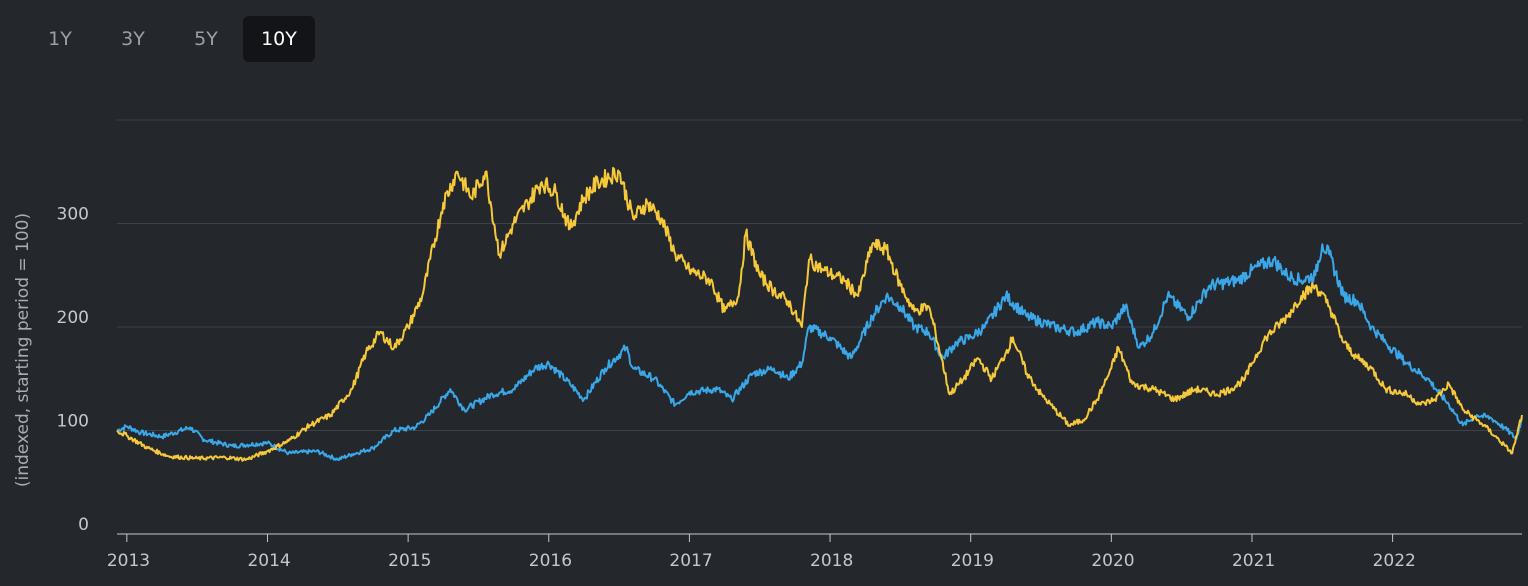 This screenshot has width=1528, height=586. I want to click on y-tick-label: 300, so click(73, 215).